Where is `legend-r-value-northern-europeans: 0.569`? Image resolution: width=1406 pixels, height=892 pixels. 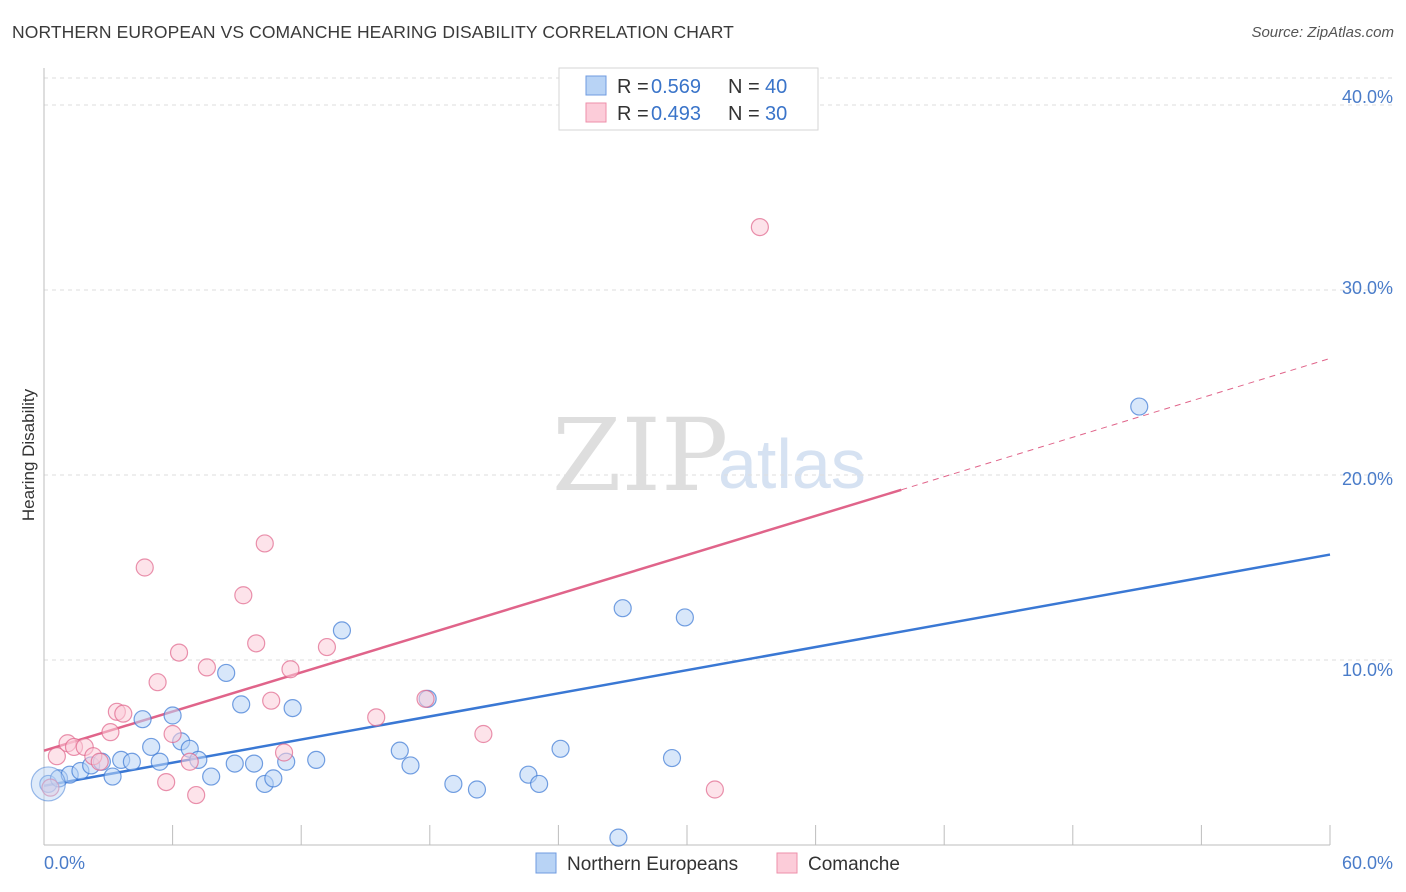
legend-r-value-northern-europeans: 0.569 is located at coordinates (676, 87).